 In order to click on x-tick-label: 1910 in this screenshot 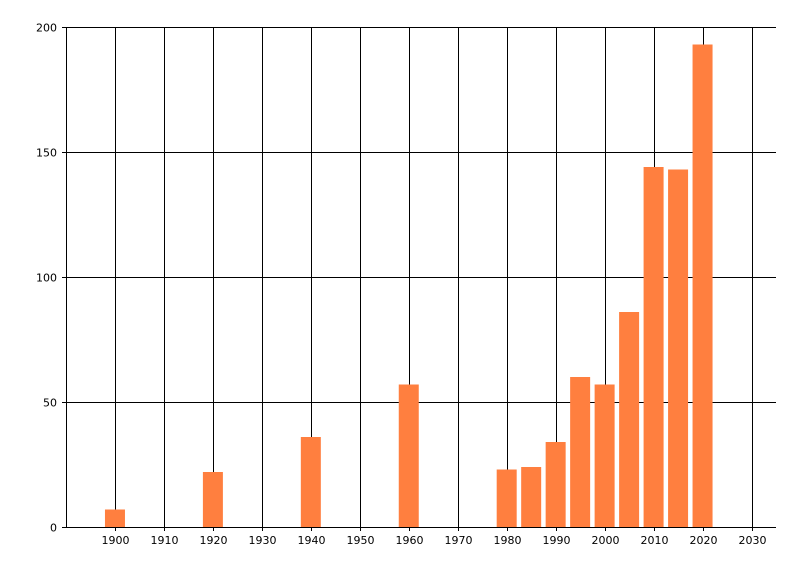, I will do `click(165, 540)`.